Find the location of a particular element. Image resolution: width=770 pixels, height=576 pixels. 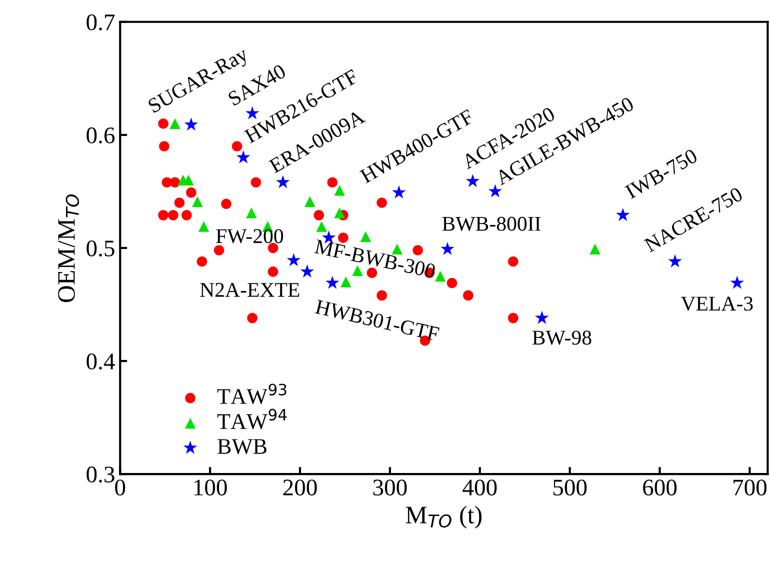

x-tick-label: 300 is located at coordinates (390, 488).